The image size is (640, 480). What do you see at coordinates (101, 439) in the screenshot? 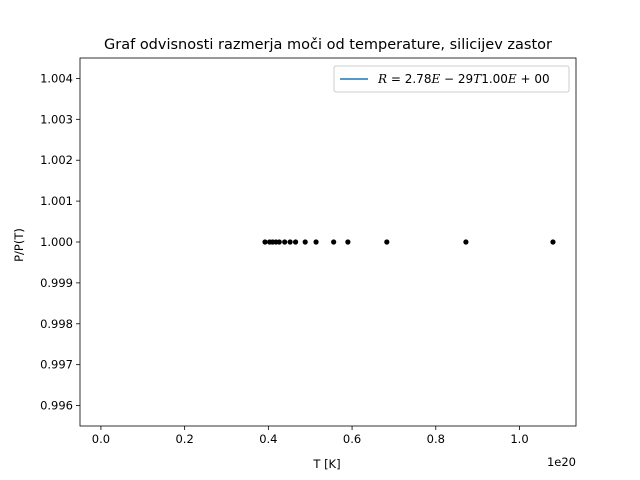
I see `x-tick-label: 0.0` at bounding box center [101, 439].